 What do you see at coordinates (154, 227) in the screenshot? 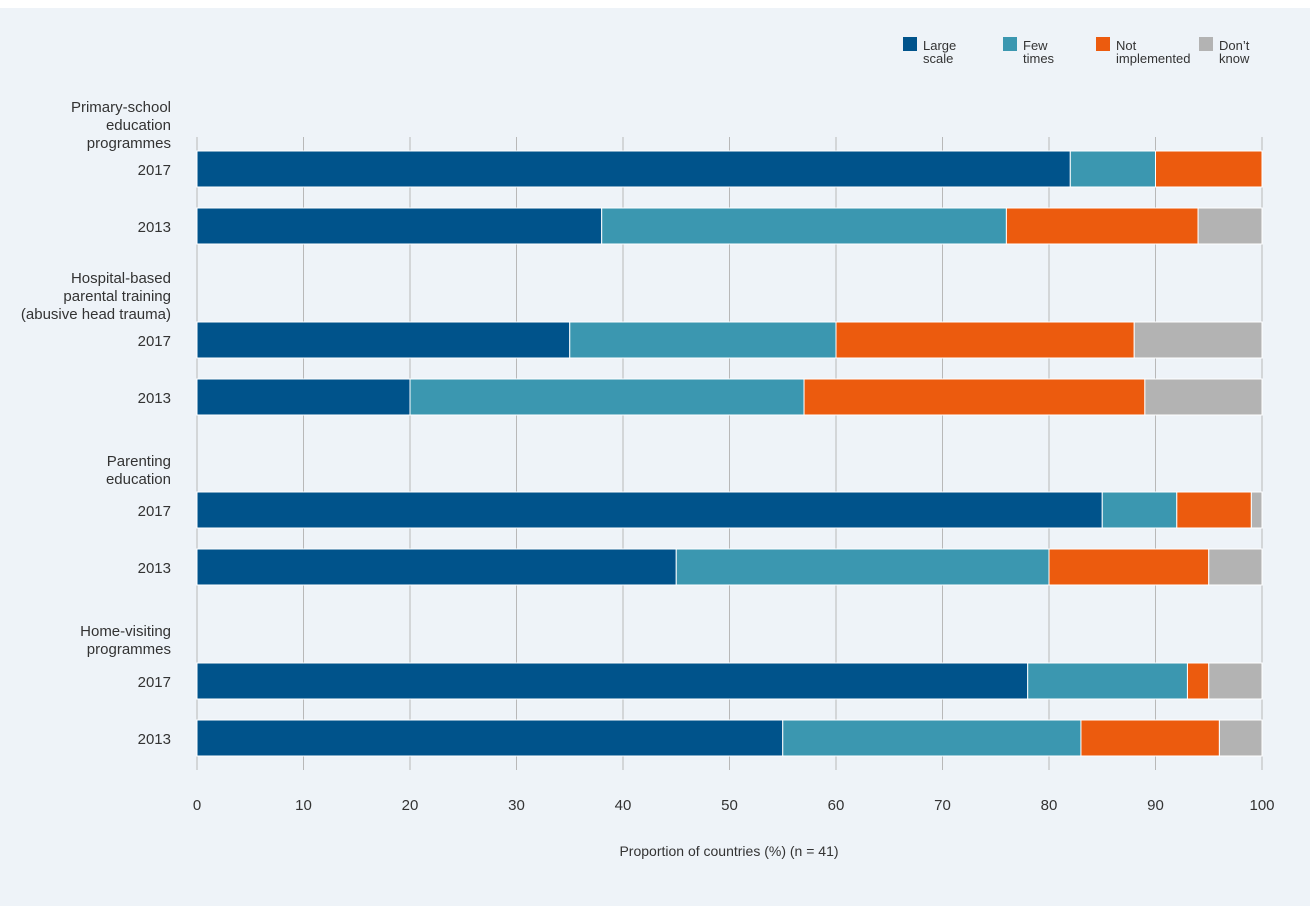
I see `row-label-1-2013: 2013` at bounding box center [154, 227].